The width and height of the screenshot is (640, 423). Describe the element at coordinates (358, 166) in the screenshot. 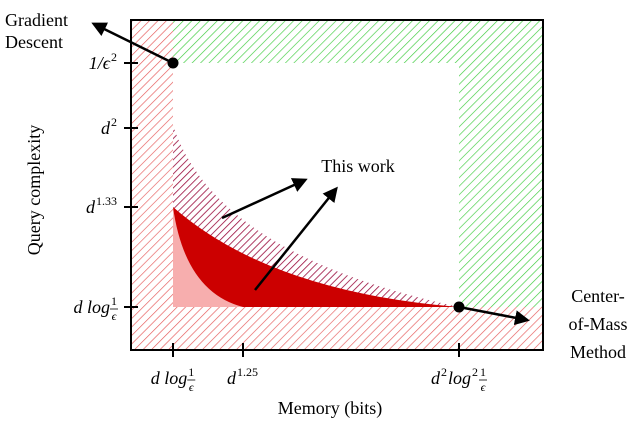

I see `annotation: This work` at that location.